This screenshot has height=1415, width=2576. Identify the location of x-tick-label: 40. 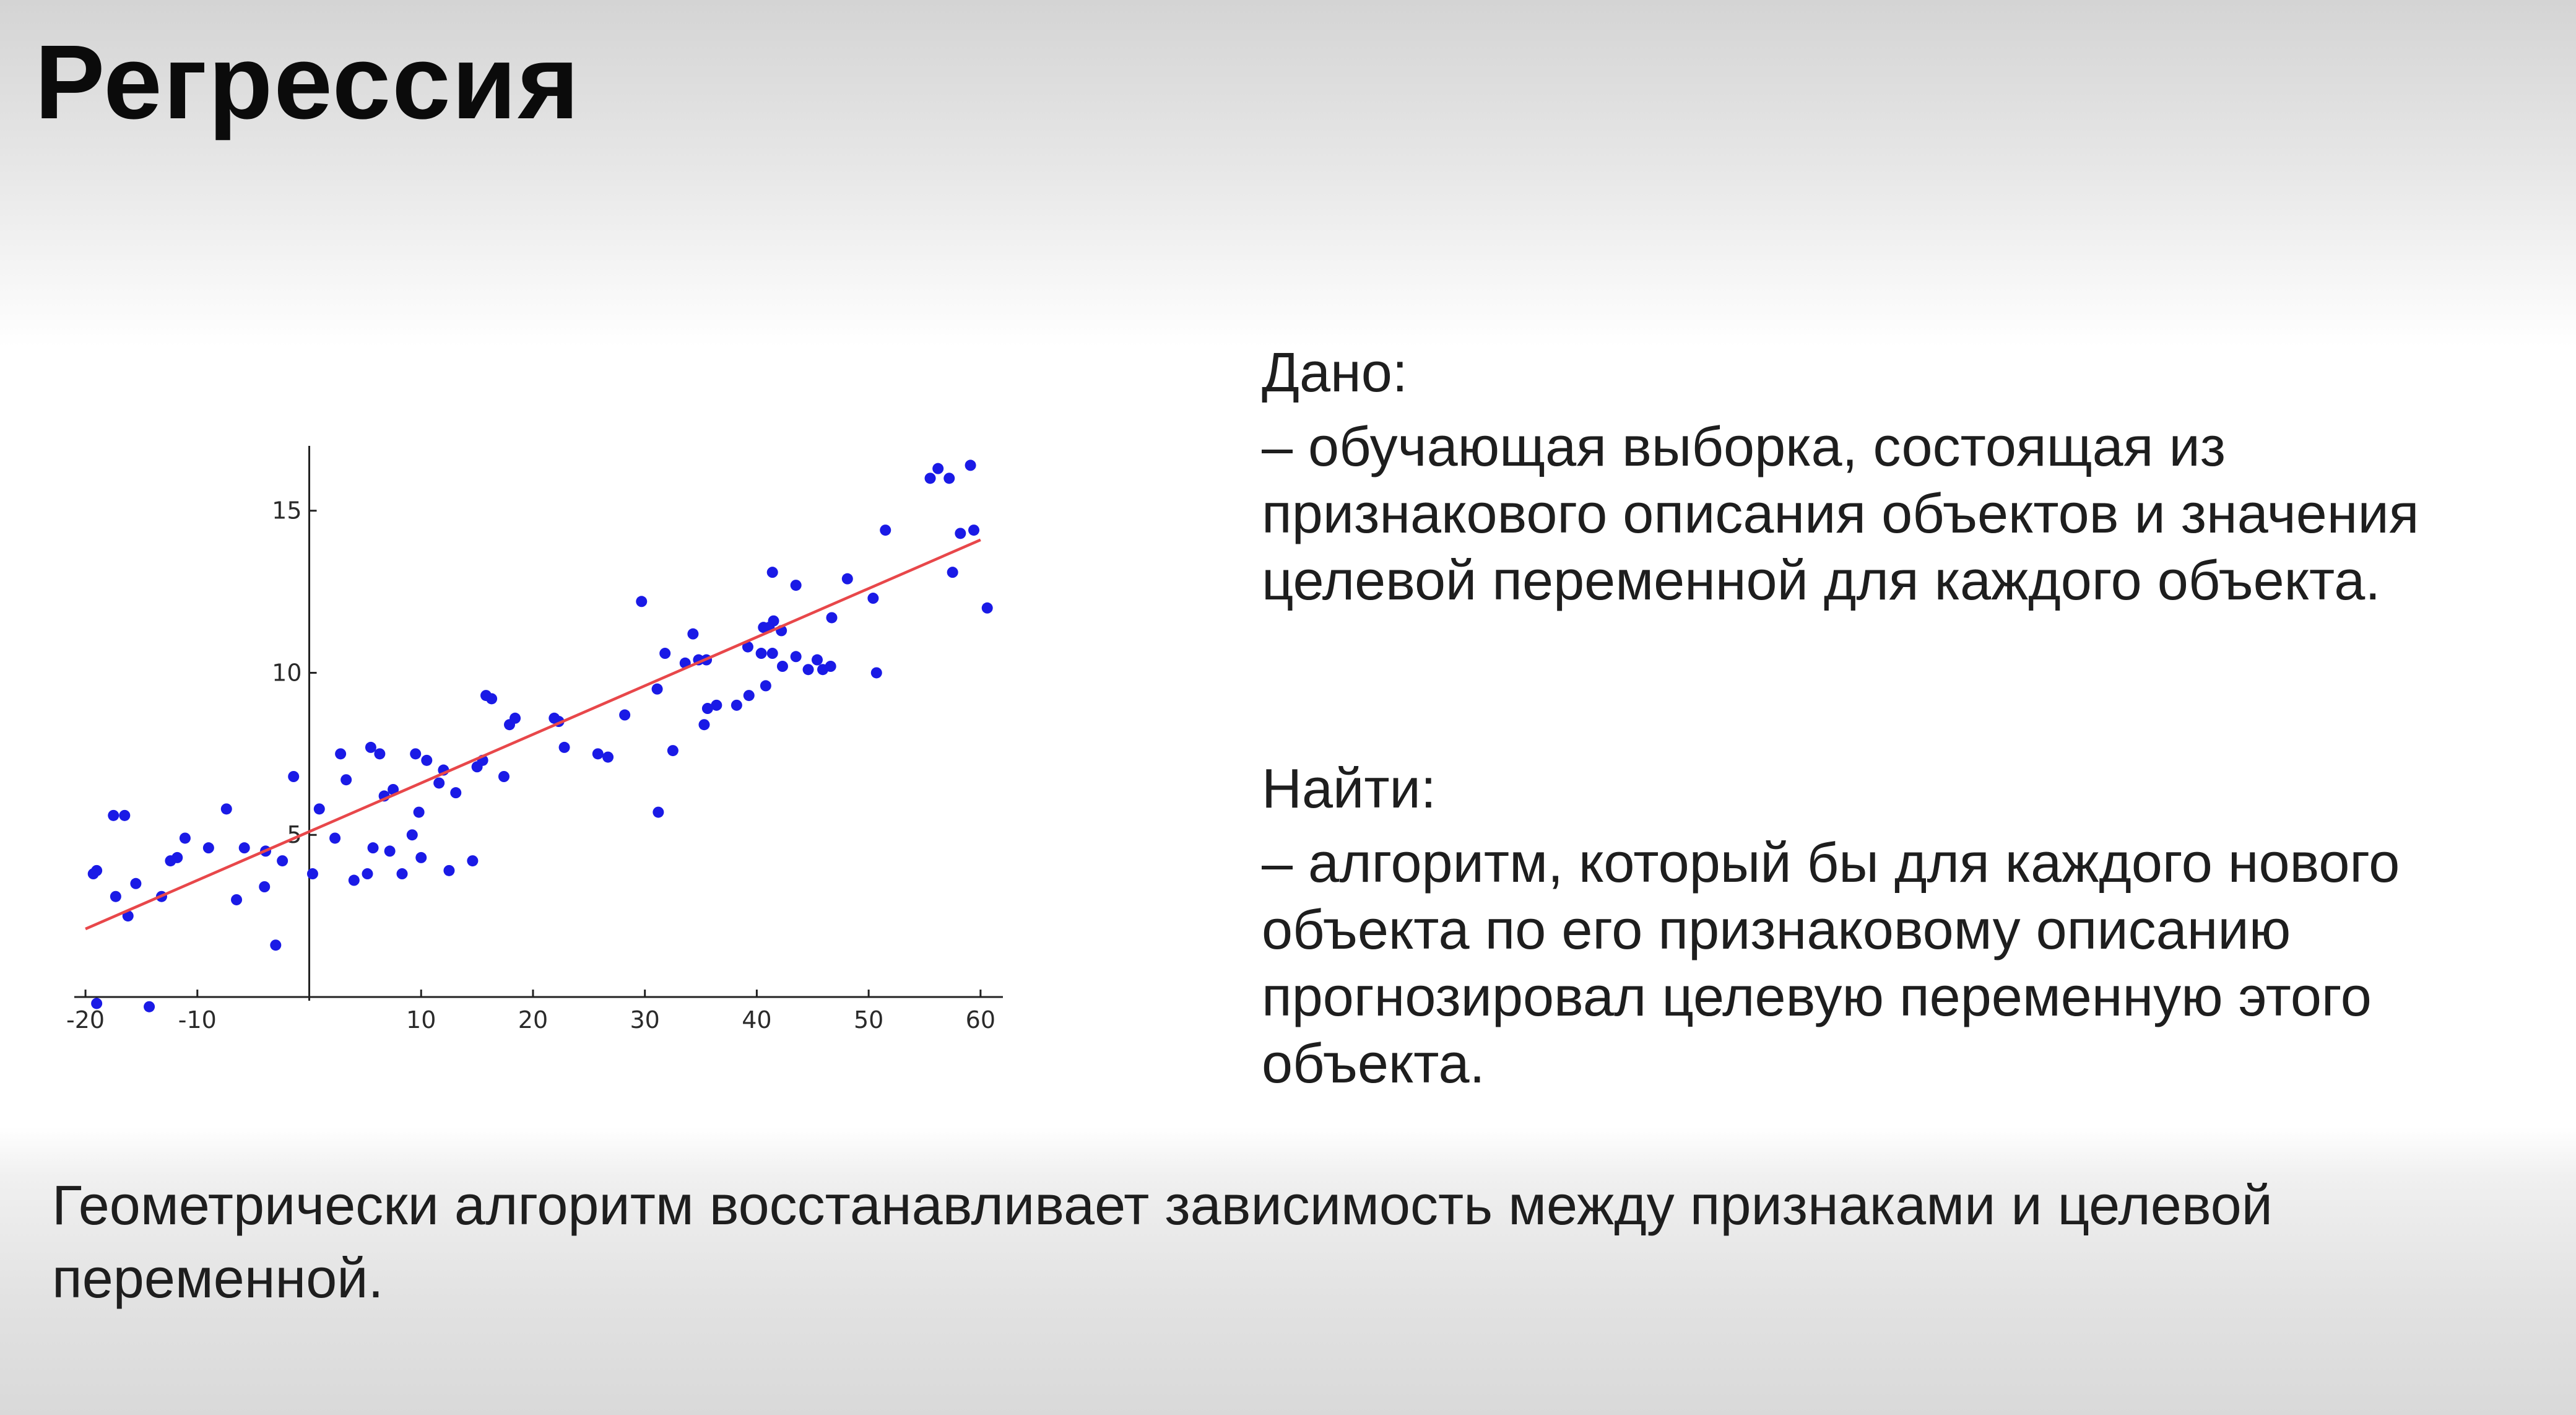
(756, 1020).